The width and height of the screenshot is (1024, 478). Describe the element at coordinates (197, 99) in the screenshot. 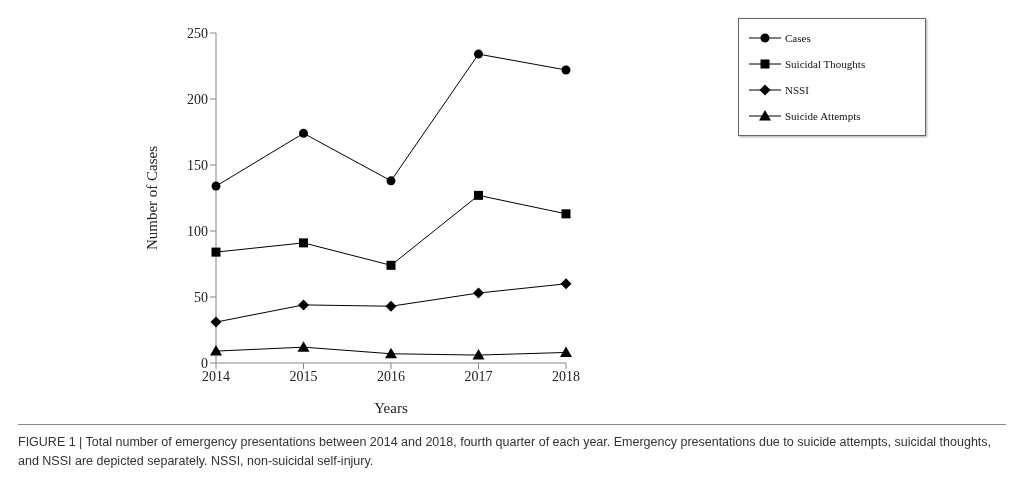

I see `y-tick-label: 200` at that location.